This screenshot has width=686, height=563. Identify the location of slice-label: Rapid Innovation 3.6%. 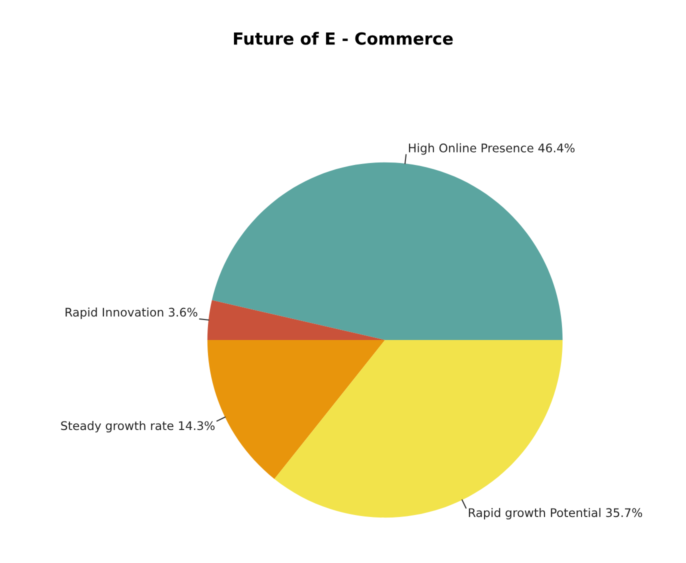
(132, 313).